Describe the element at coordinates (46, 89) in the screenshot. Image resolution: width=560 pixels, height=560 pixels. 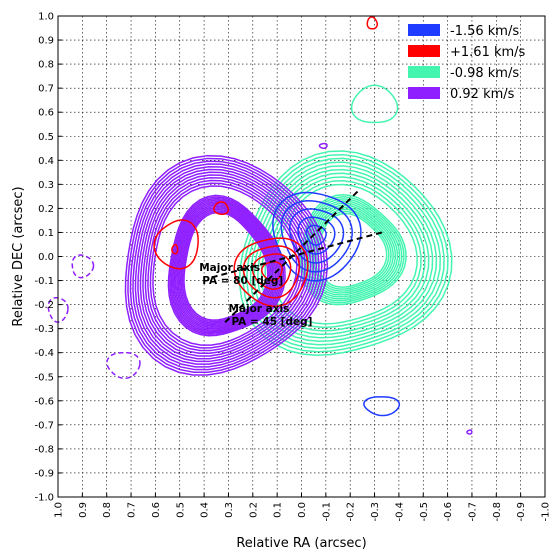
I see `y-tick-label: 0.7` at that location.